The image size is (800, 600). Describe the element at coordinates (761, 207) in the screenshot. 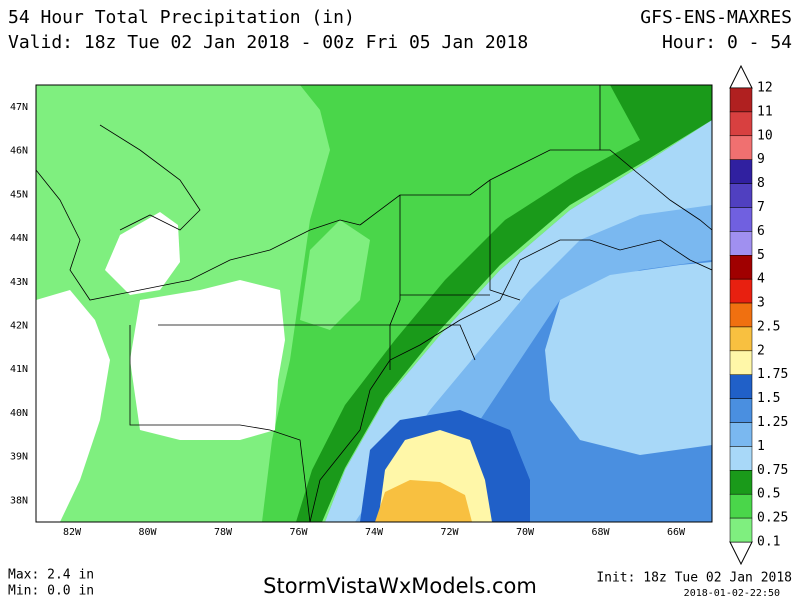

I see `colorbar-label: 7` at that location.